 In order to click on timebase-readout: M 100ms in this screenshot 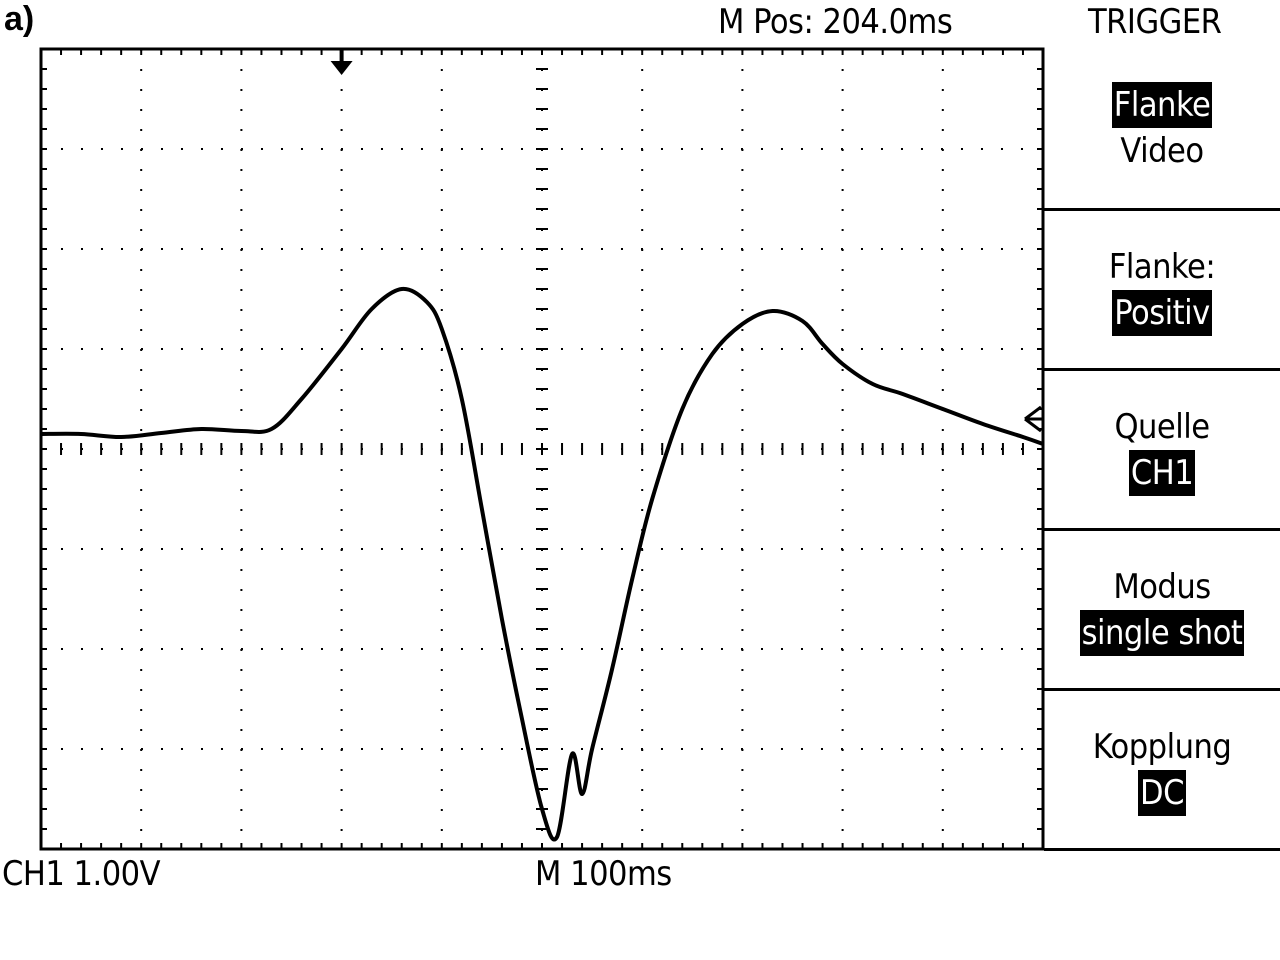, I will do `click(603, 874)`.